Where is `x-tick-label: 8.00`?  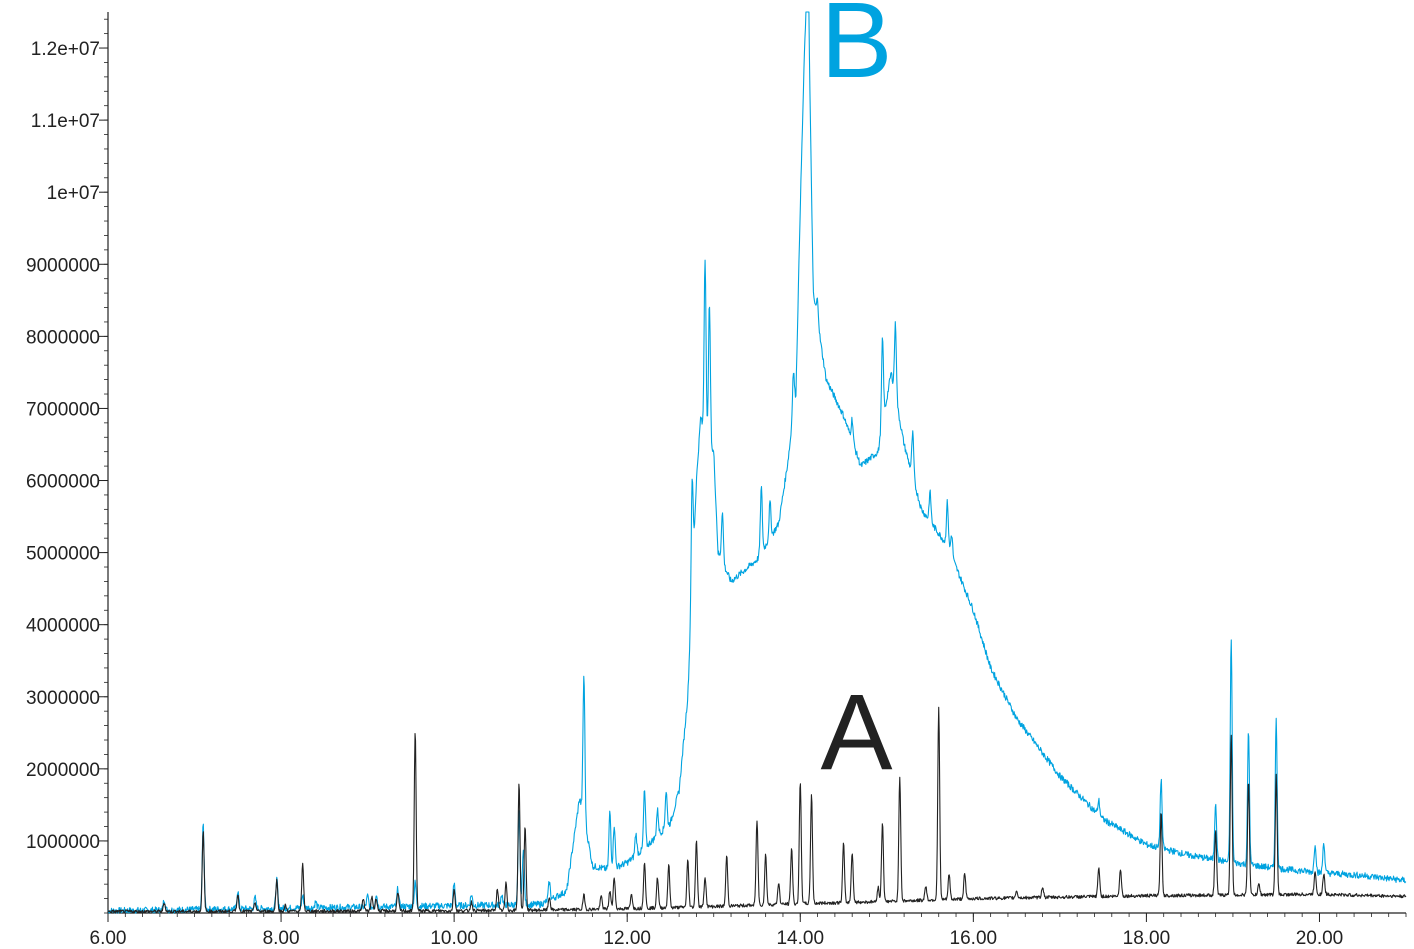 x-tick-label: 8.00 is located at coordinates (281, 938).